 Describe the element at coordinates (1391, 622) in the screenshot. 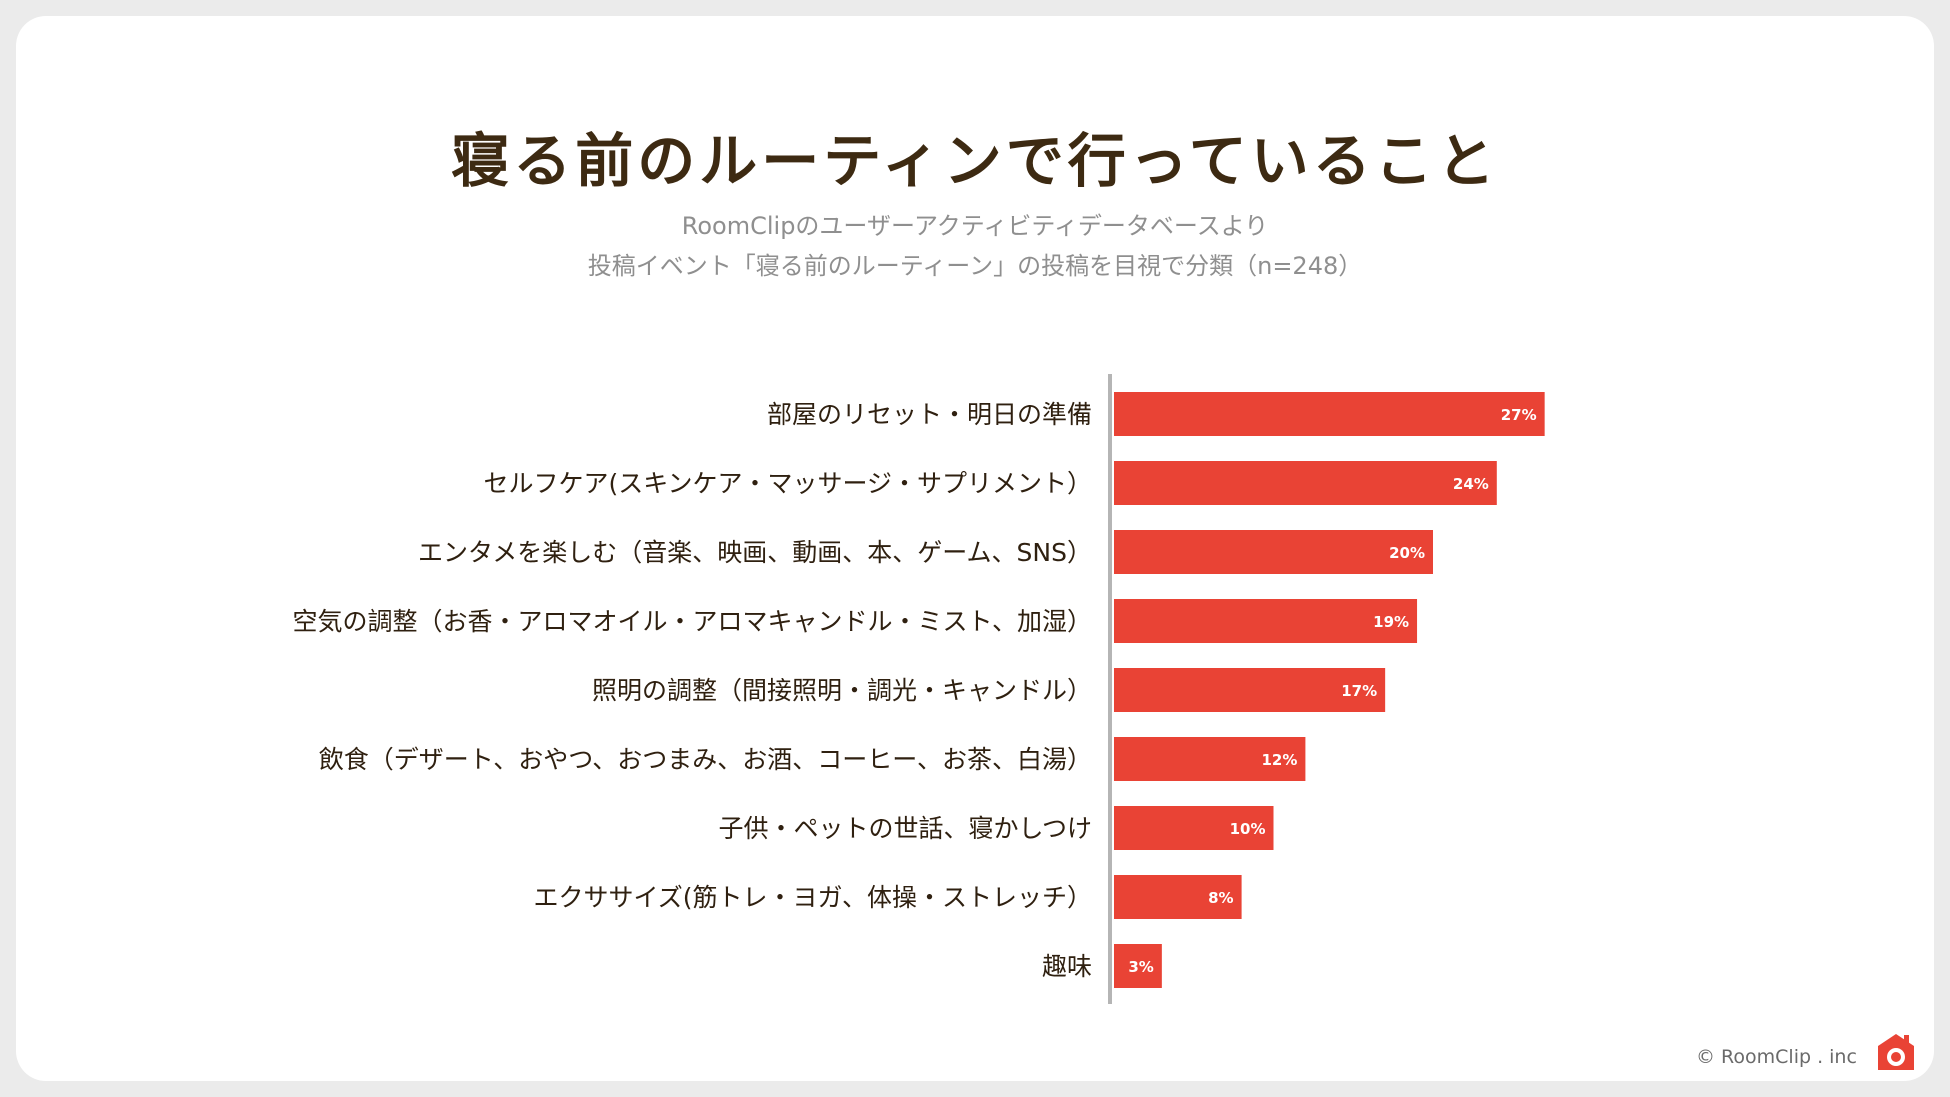

I see `value-label-4: 19%` at that location.